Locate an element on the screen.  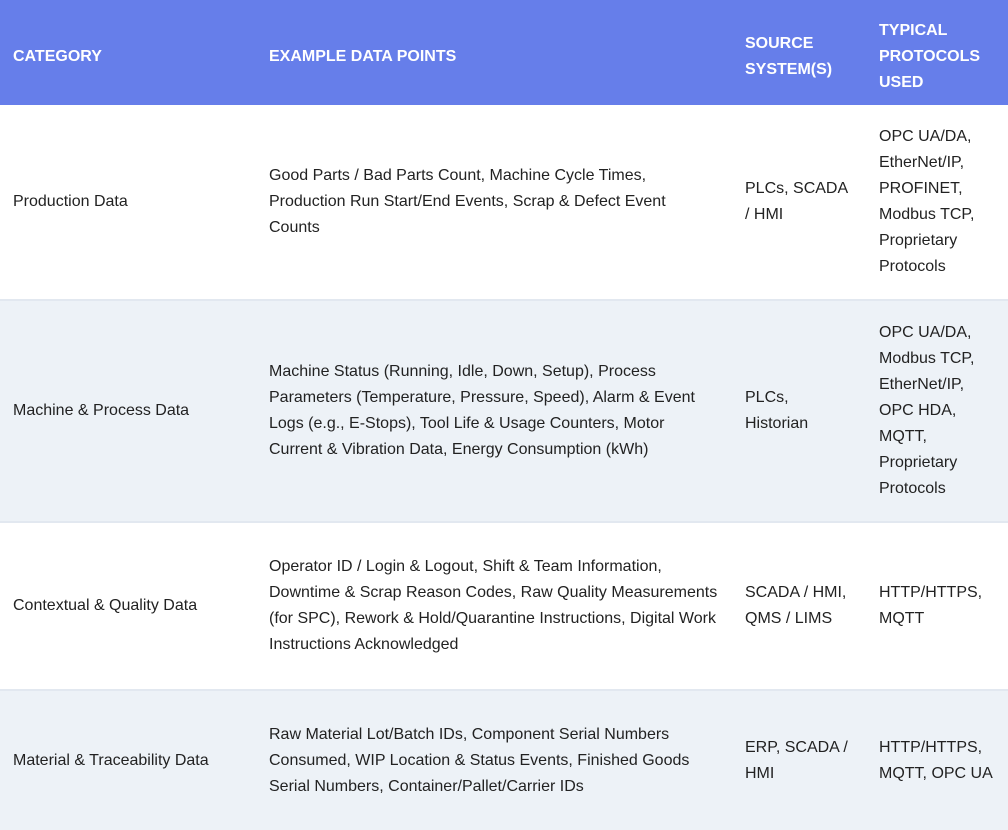
cell-protocols: HTTP/HTTPS, MQTT is located at coordinates (937, 605).